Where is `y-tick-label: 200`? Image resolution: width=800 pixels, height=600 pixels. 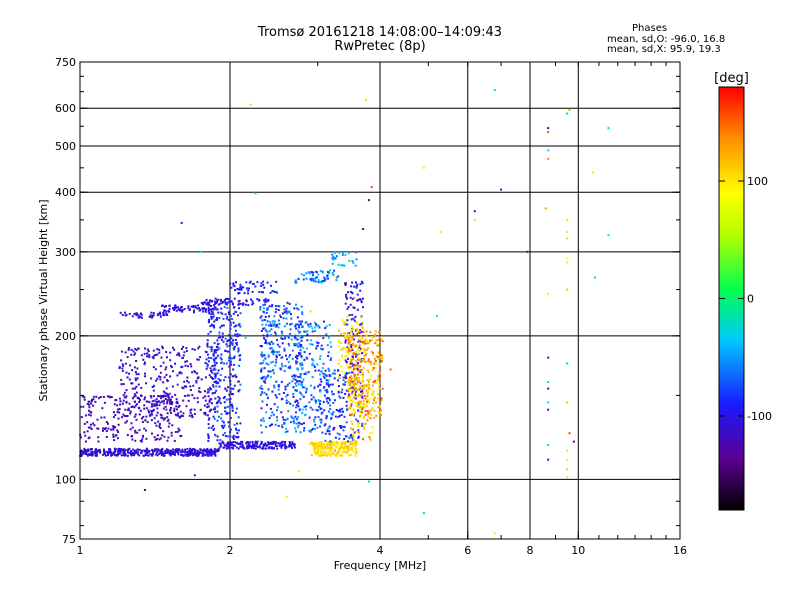 y-tick-label: 200 is located at coordinates (65, 336).